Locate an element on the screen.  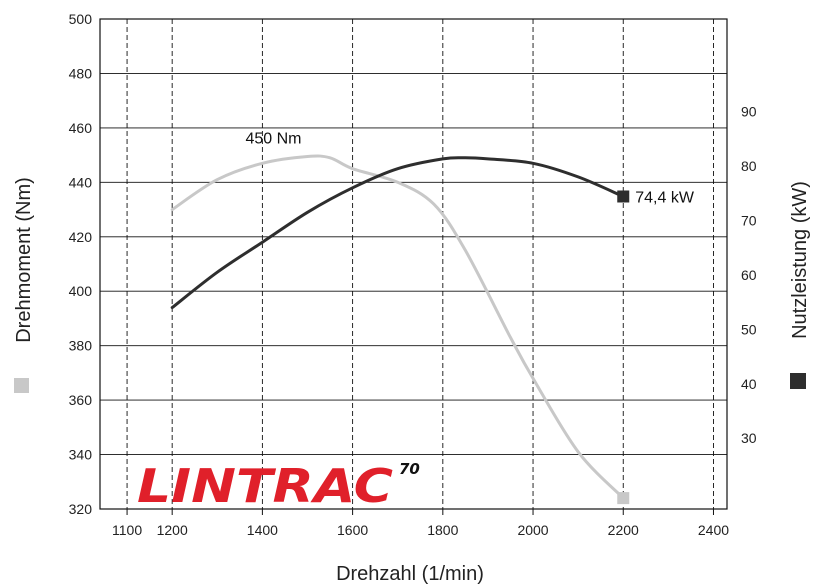
power-legend-marker is located at coordinates (798, 381).